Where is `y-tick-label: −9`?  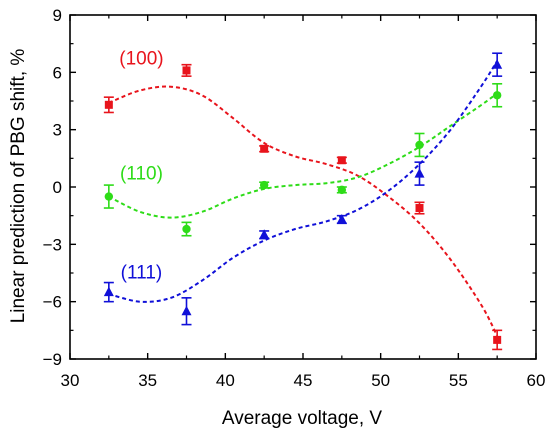 y-tick-label: −9 is located at coordinates (52, 359).